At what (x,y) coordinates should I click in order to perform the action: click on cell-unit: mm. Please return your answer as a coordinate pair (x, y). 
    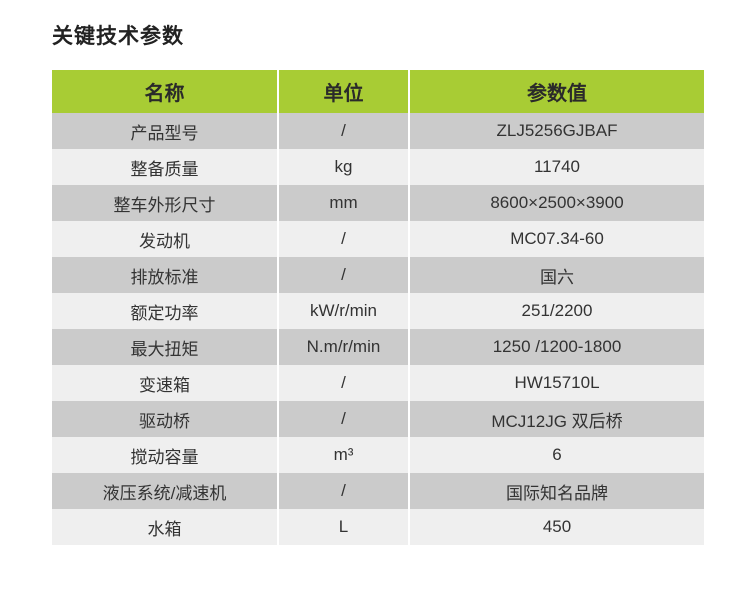
    Looking at the image, I should click on (343, 203).